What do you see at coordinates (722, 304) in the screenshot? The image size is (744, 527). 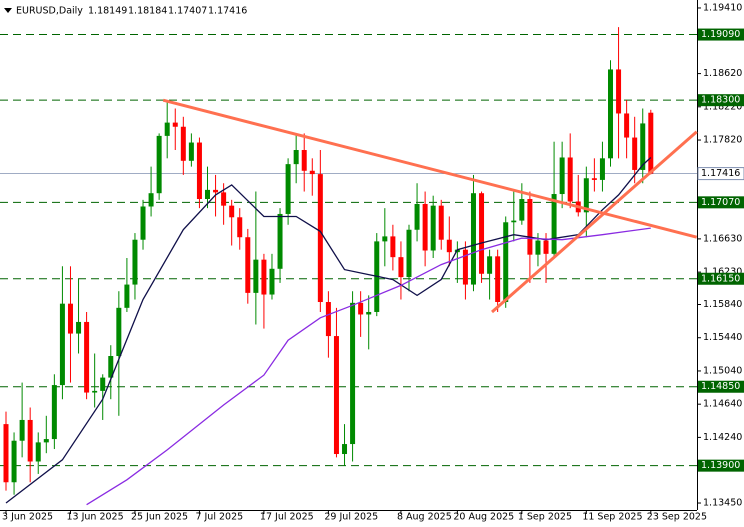 I see `y-tick-label: 1.15840` at bounding box center [722, 304].